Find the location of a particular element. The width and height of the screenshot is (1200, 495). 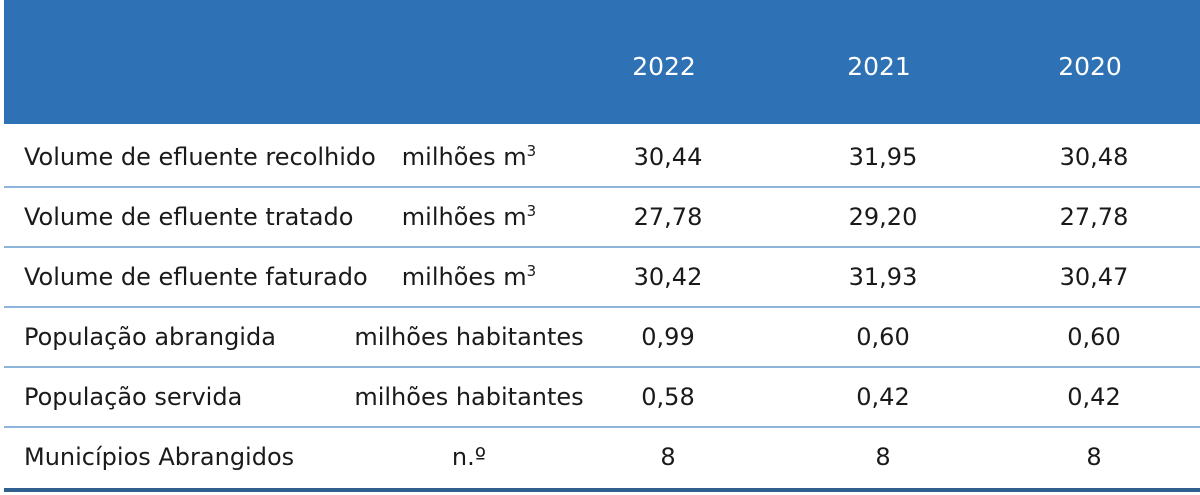

row-label: População abrangida is located at coordinates (150, 337).